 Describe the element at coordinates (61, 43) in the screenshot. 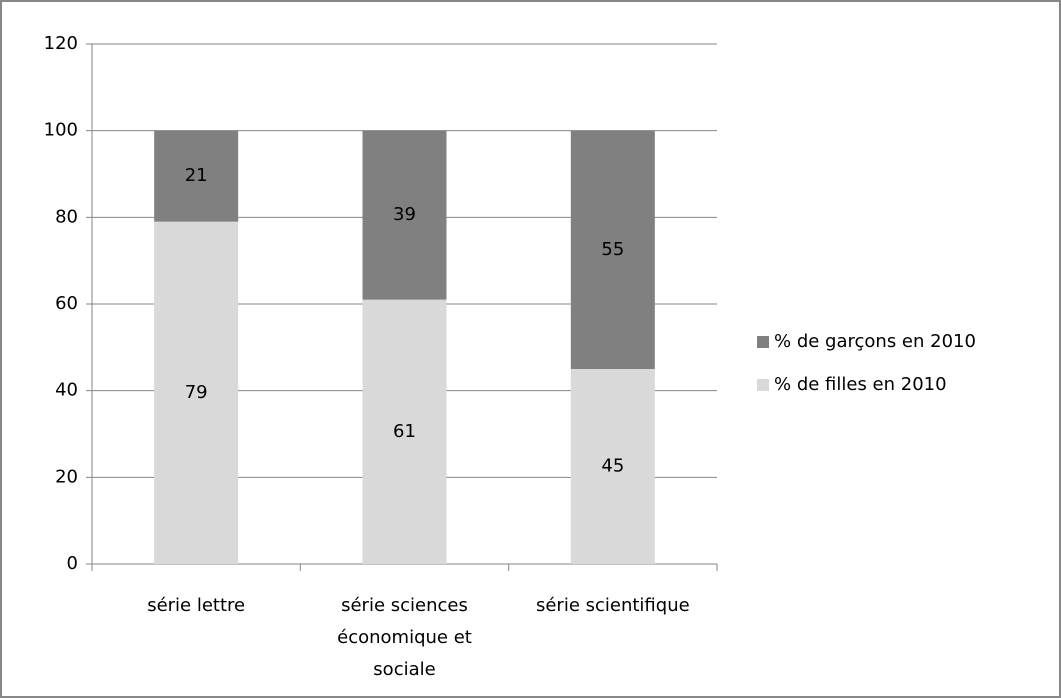

I see `y-tick-label: 120` at that location.